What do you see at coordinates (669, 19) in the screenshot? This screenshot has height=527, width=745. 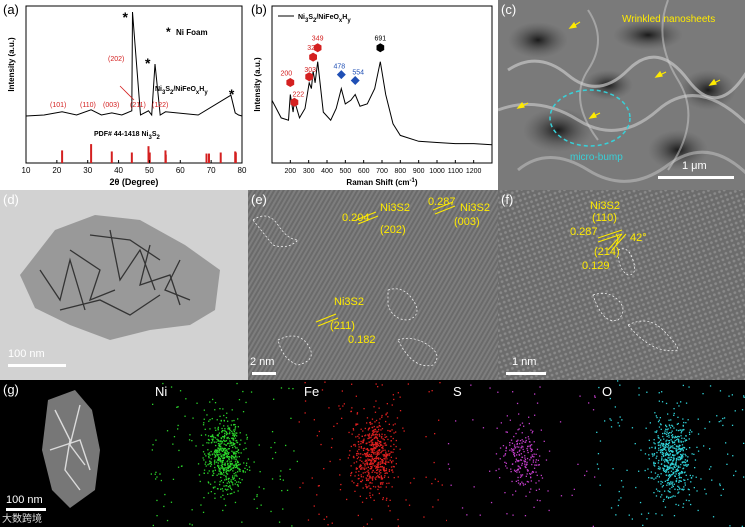 I see `wrinkled-nanosheets-annotation: Wrinkled nanosheets` at bounding box center [669, 19].